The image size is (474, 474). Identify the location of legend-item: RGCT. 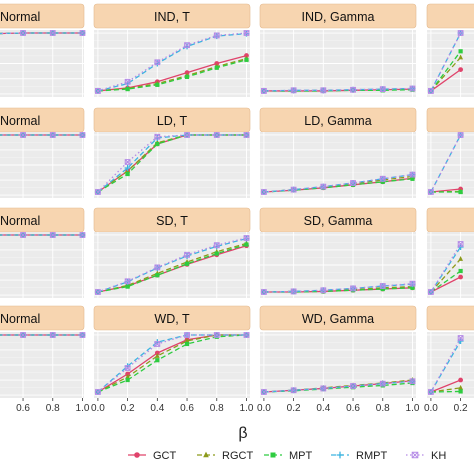
(225, 456).